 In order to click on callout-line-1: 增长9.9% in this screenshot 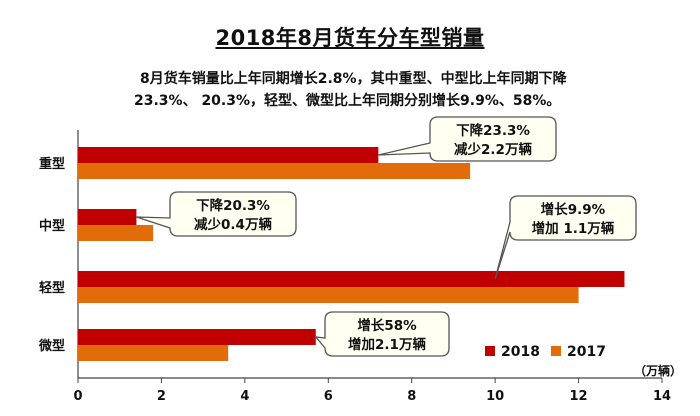, I will do `click(573, 209)`.